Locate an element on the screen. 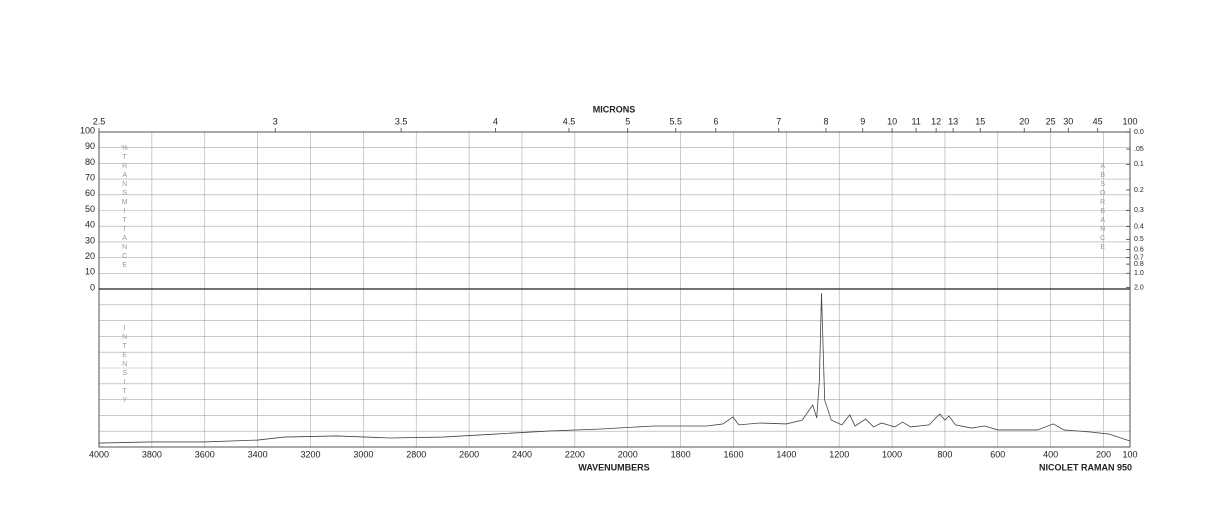 The image size is (1224, 528). x-tick-label: 1800 is located at coordinates (681, 454).